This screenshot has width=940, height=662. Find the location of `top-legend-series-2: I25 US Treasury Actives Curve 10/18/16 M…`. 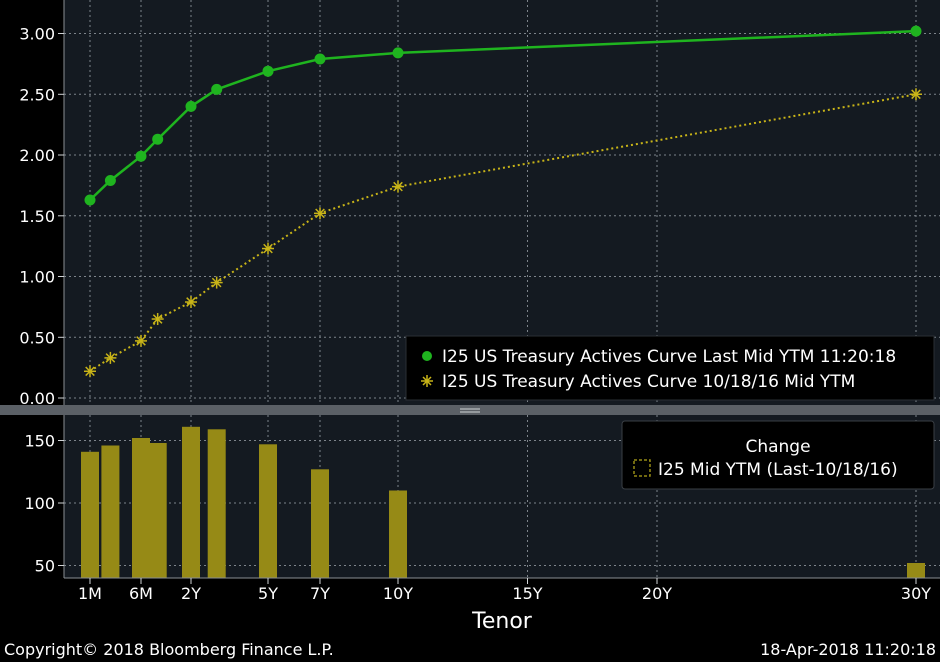

top-legend-series-2: I25 US Treasury Actives Curve 10/18/16 M… is located at coordinates (648, 382).